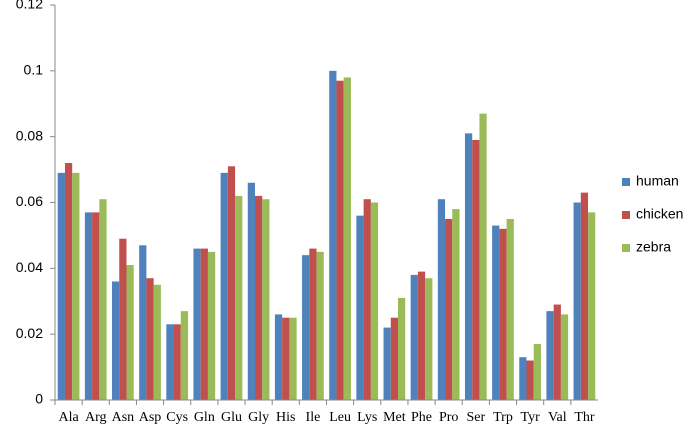  I want to click on x-tick-label: Tyr, so click(531, 417).